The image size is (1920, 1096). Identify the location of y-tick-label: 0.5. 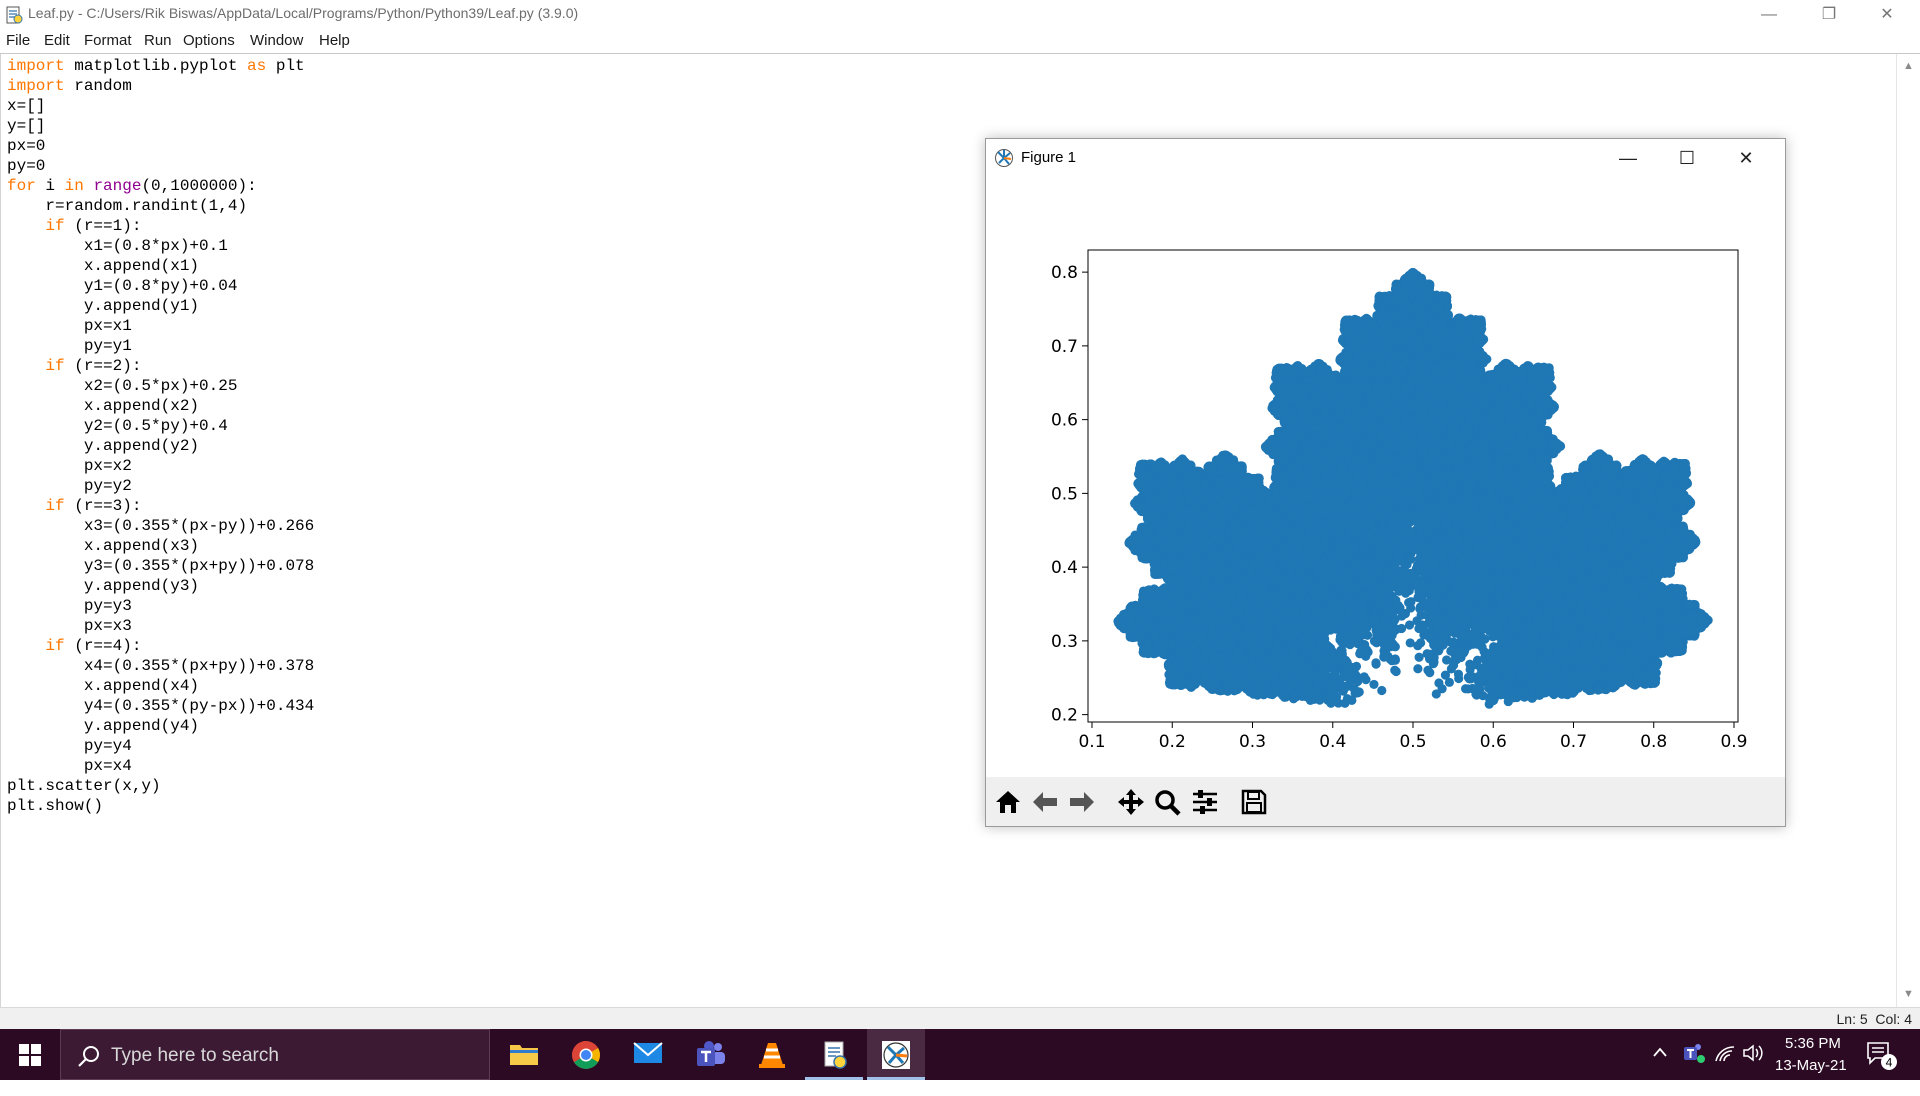
(1064, 494).